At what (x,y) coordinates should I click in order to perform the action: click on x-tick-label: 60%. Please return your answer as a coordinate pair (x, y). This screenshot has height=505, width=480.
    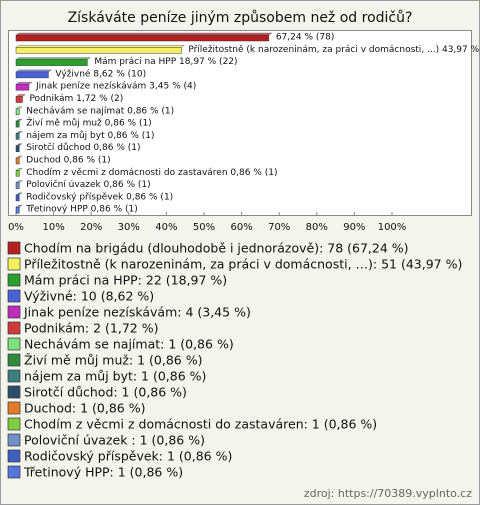
    Looking at the image, I should click on (241, 227).